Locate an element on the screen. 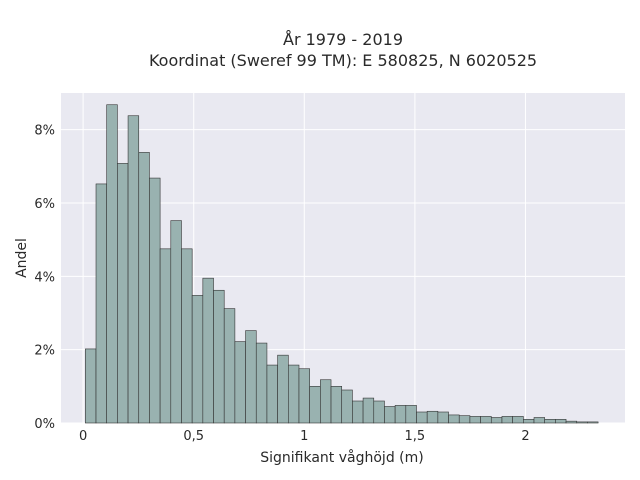 The image size is (640, 480). y-axis-ticks: 0% 2% 4% 6% 8% is located at coordinates (44, 278).